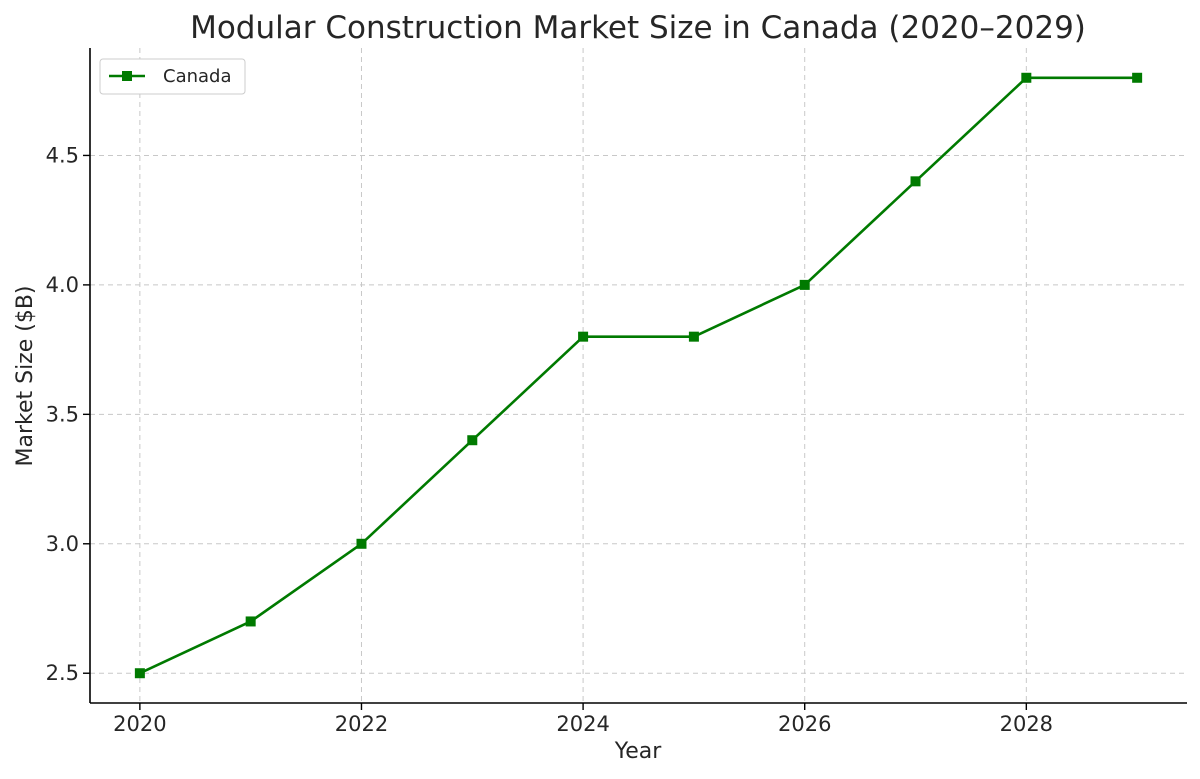  What do you see at coordinates (62, 155) in the screenshot?
I see `y-tick-label: 4.5` at bounding box center [62, 155].